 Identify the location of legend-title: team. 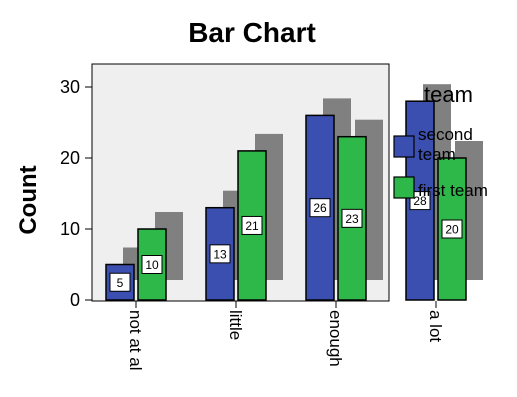
(448, 94).